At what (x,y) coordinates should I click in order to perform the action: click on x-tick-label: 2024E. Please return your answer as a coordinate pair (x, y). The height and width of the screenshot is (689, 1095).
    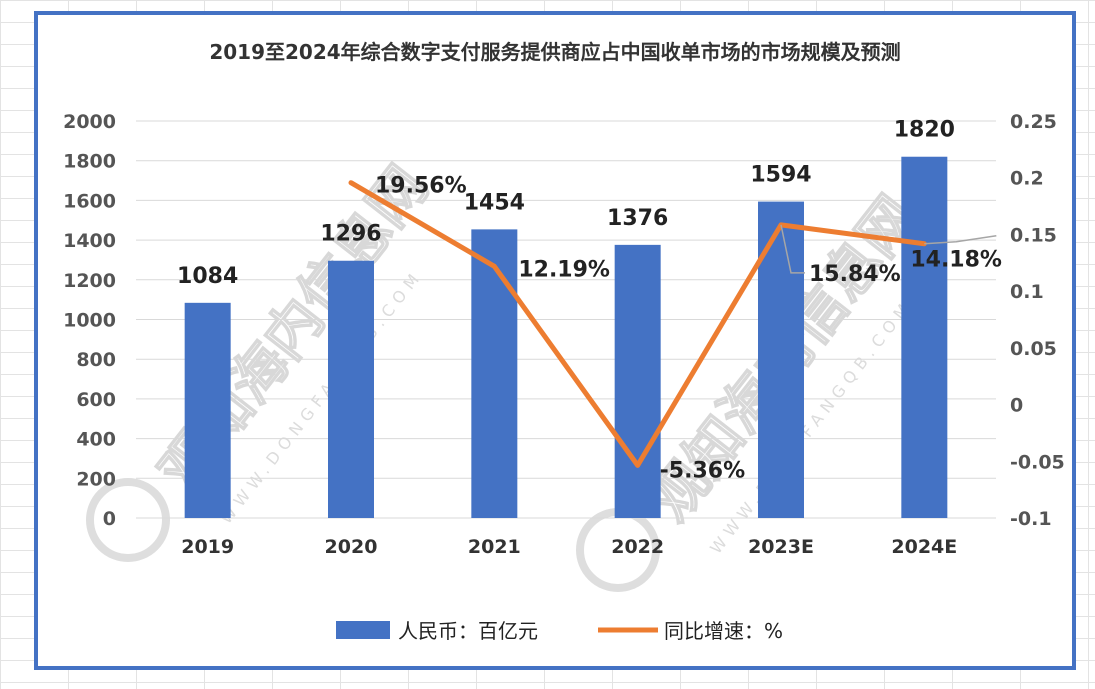
    Looking at the image, I should click on (924, 547).